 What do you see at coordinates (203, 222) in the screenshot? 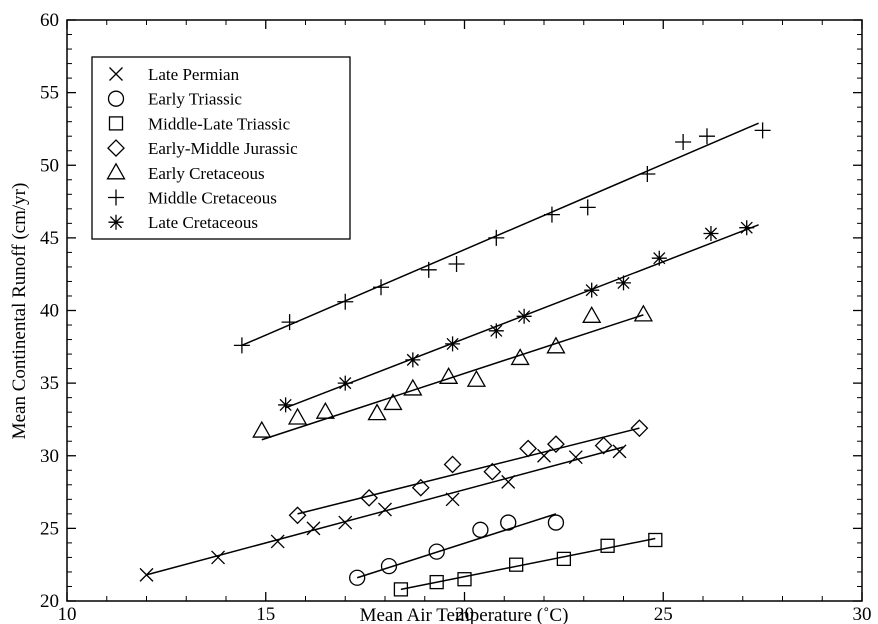
I see `legend-label: Late Cretaceous` at bounding box center [203, 222].